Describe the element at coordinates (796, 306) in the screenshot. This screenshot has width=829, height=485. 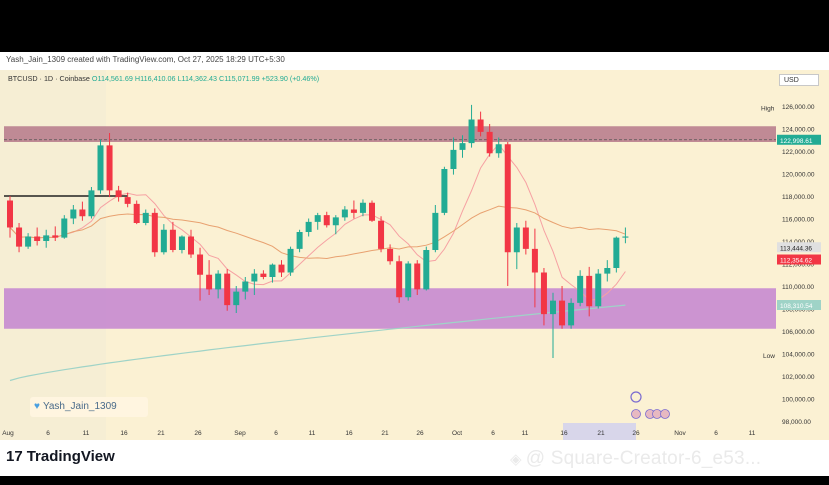
I see `price-tag-label: 108,310.54` at that location.